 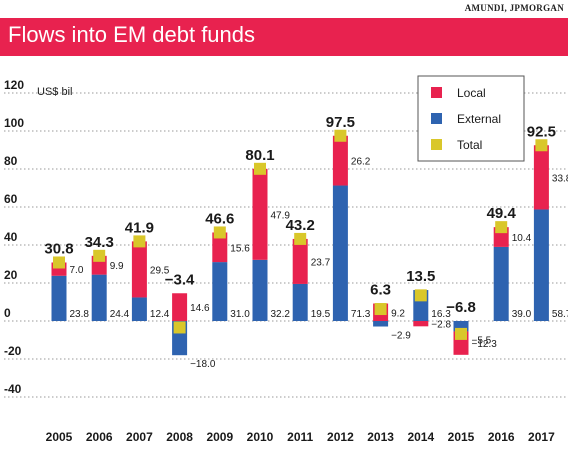 I want to click on title-bar: Flows into EM debt funds, so click(x=284, y=37).